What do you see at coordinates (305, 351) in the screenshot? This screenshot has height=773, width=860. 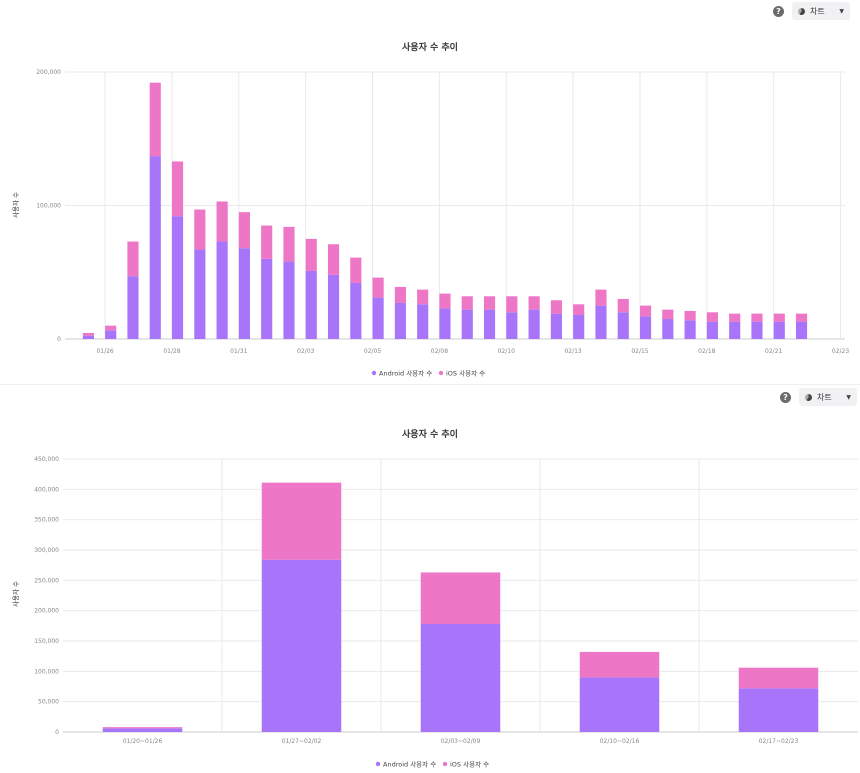 I see `x-tick-label: 02/03` at bounding box center [305, 351].